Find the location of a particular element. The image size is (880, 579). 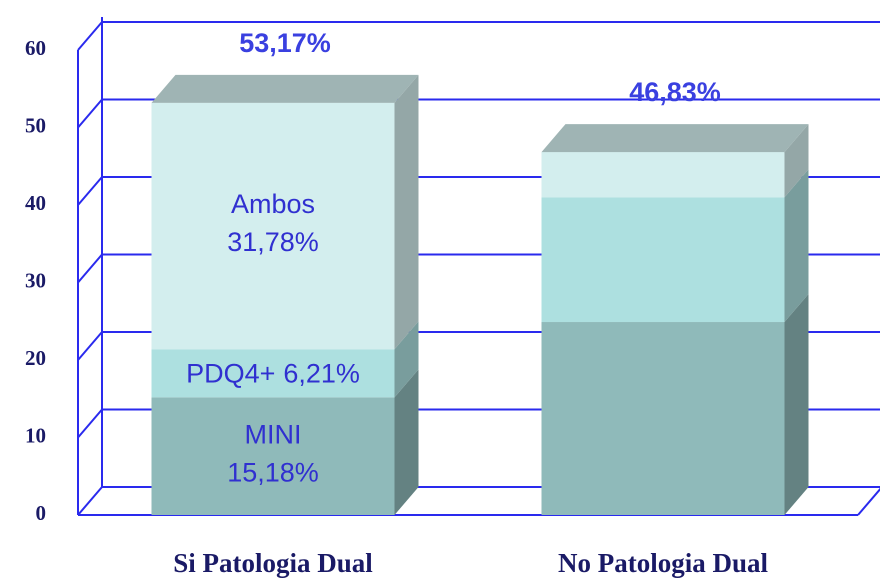

total-label: 53,17% is located at coordinates (285, 43).